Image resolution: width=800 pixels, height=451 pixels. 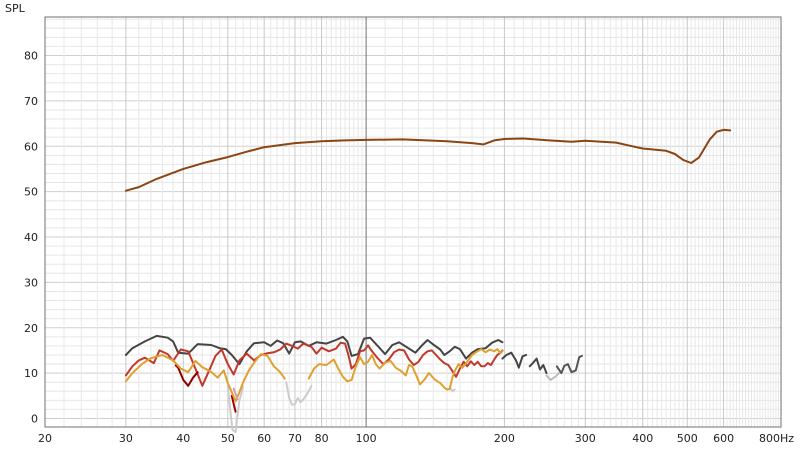 I want to click on x-tick-label: 40, so click(x=183, y=438).